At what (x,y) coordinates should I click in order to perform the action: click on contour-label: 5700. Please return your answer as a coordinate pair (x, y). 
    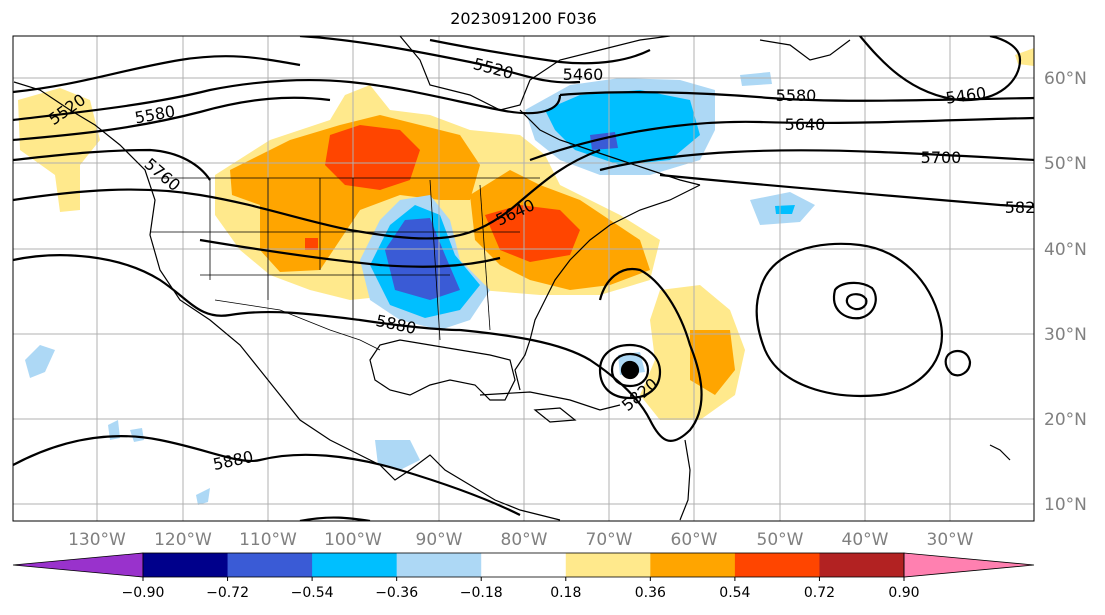
    Looking at the image, I should click on (941, 157).